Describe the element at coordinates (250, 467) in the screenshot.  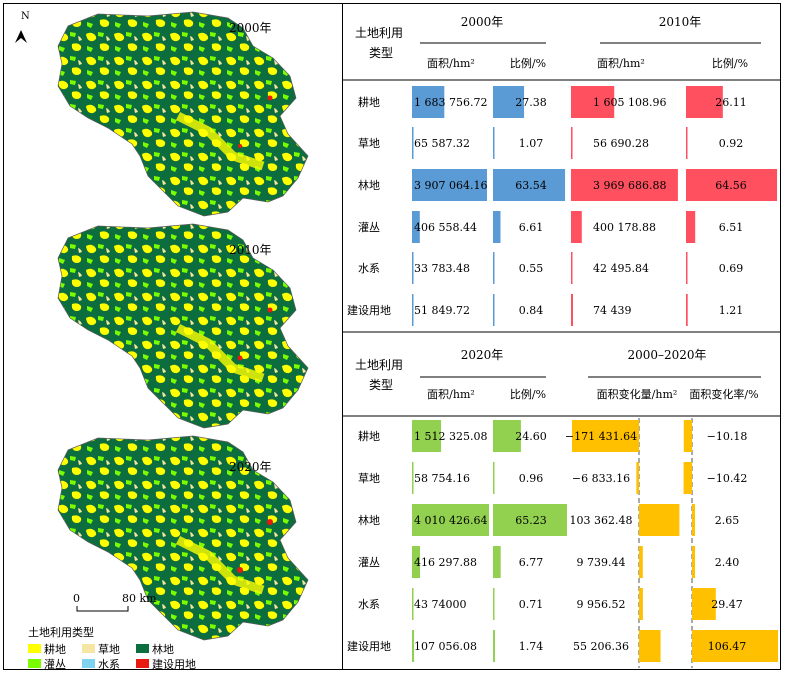
I see `map-title-2020: 2020年` at that location.